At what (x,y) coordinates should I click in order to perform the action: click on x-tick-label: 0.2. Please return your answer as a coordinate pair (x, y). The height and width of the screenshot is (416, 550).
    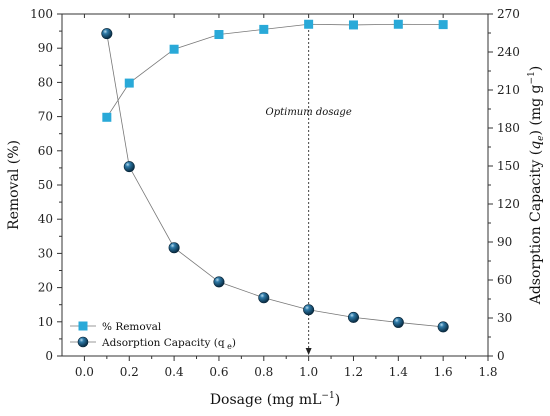
    Looking at the image, I should click on (129, 372).